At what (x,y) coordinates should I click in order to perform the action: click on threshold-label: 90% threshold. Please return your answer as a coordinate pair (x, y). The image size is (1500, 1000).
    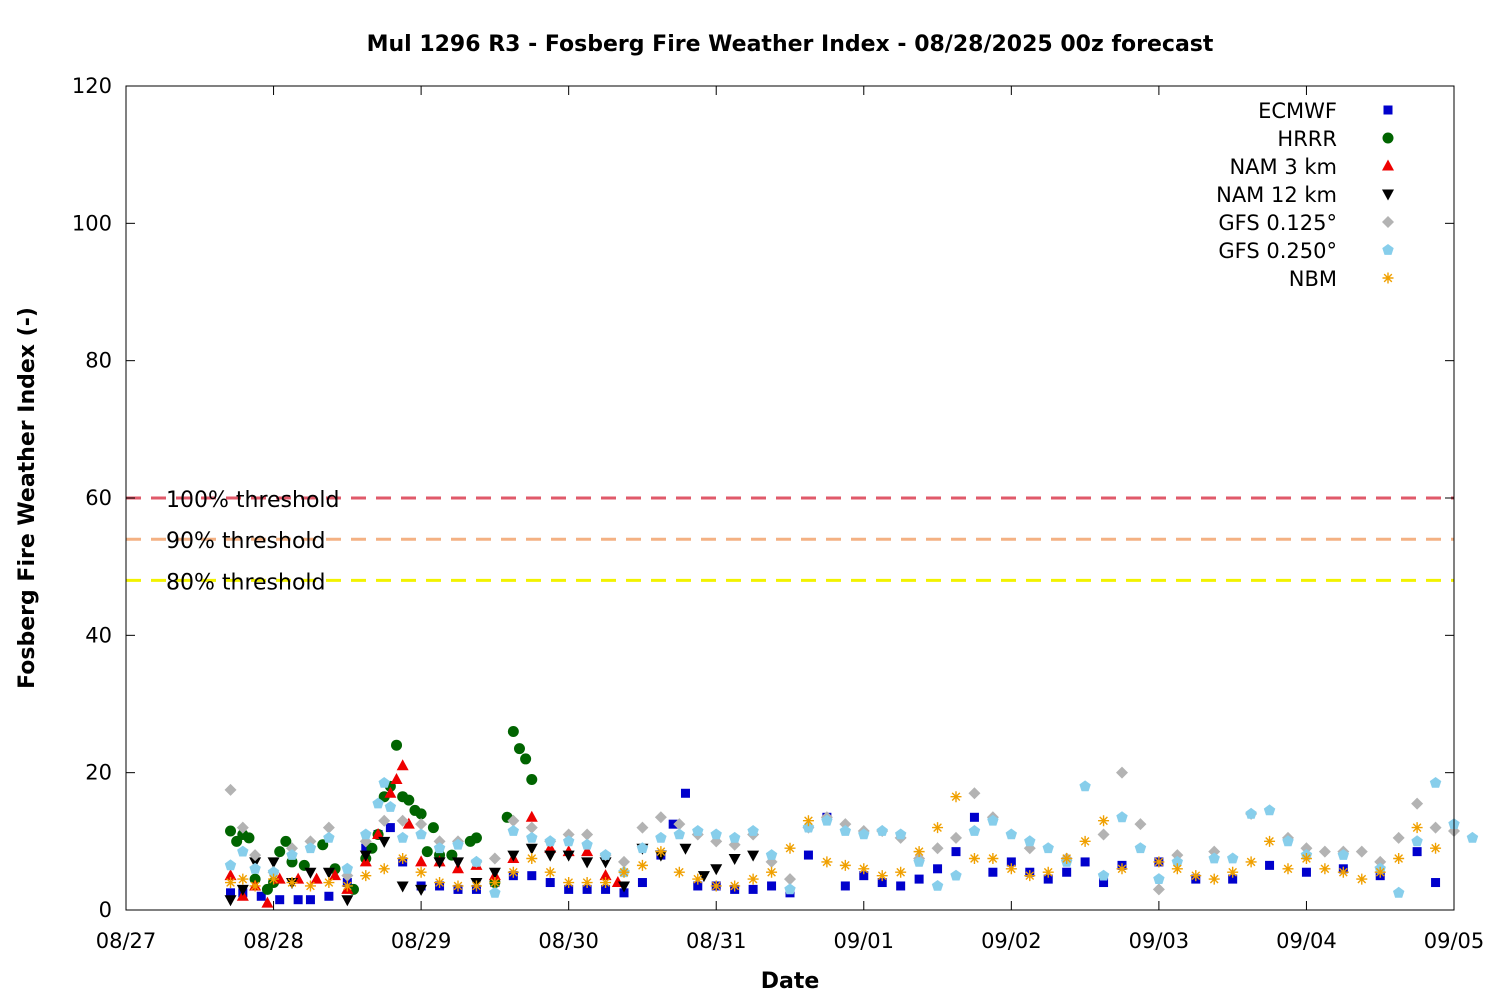
    Looking at the image, I should click on (246, 541).